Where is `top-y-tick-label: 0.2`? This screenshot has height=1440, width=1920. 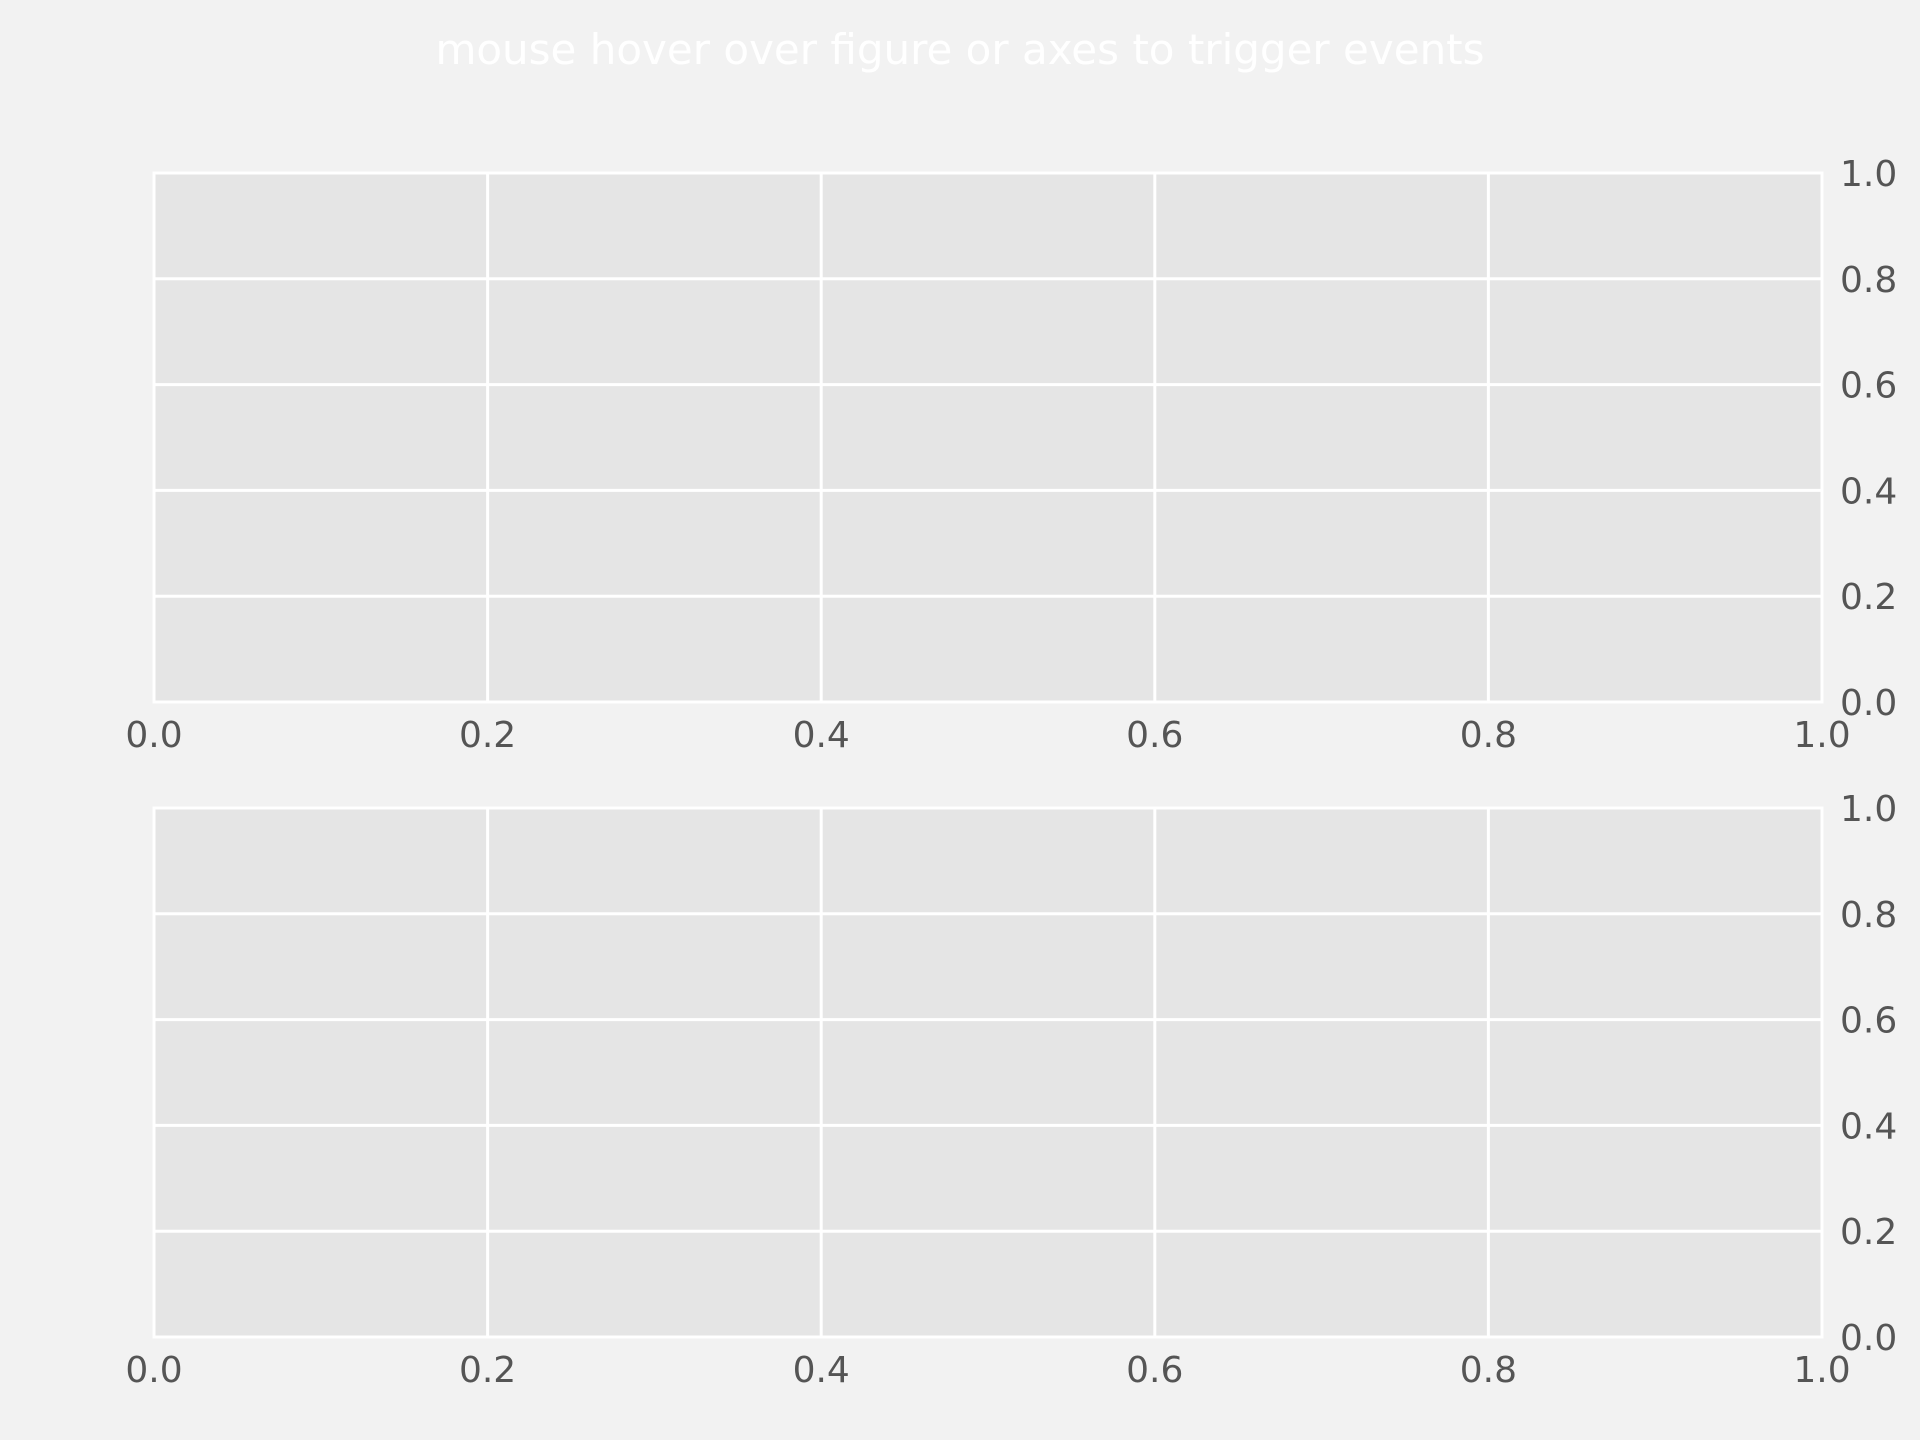 top-y-tick-label: 0.2 is located at coordinates (1868, 597).